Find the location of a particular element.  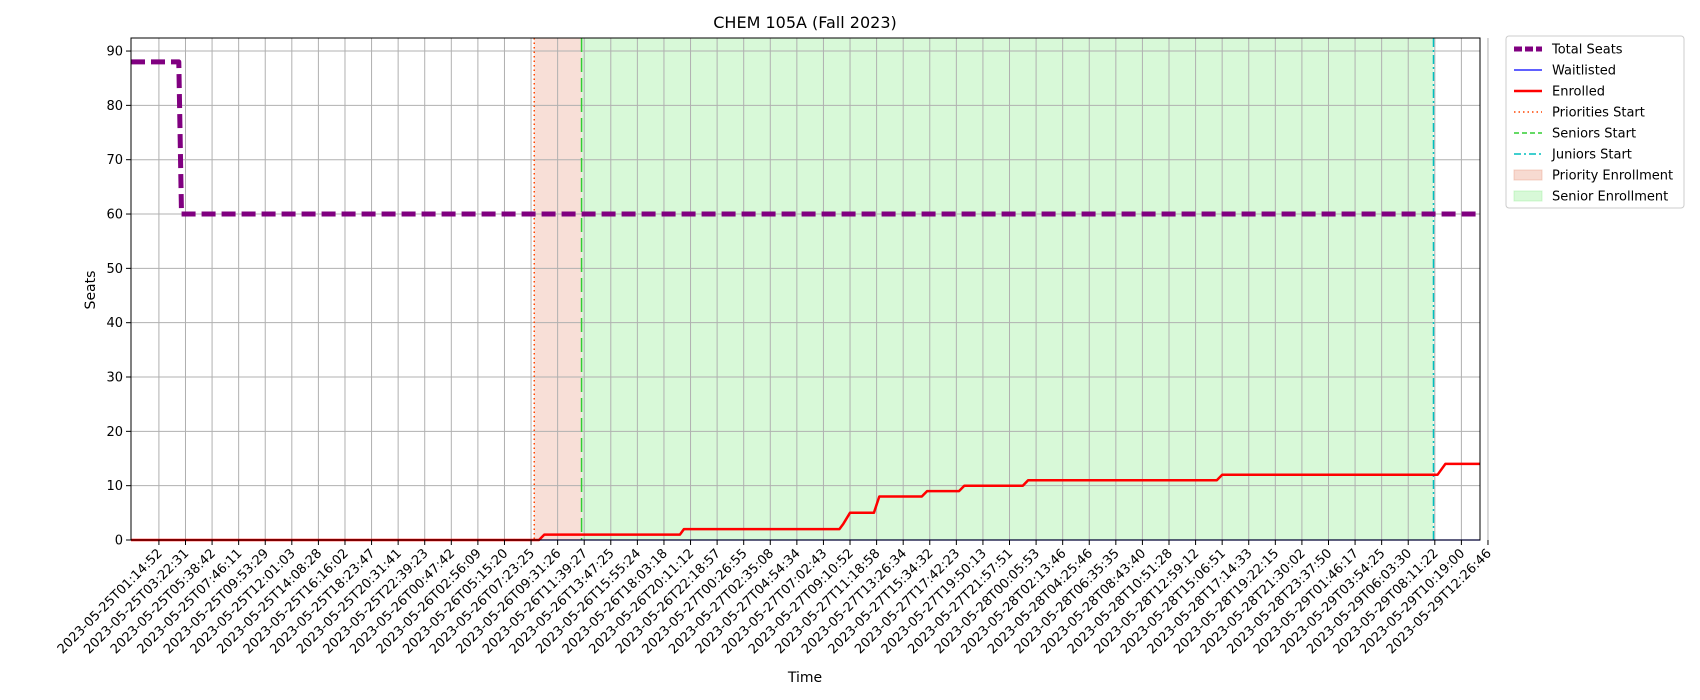

legend-label: Enrolled is located at coordinates (1578, 92).